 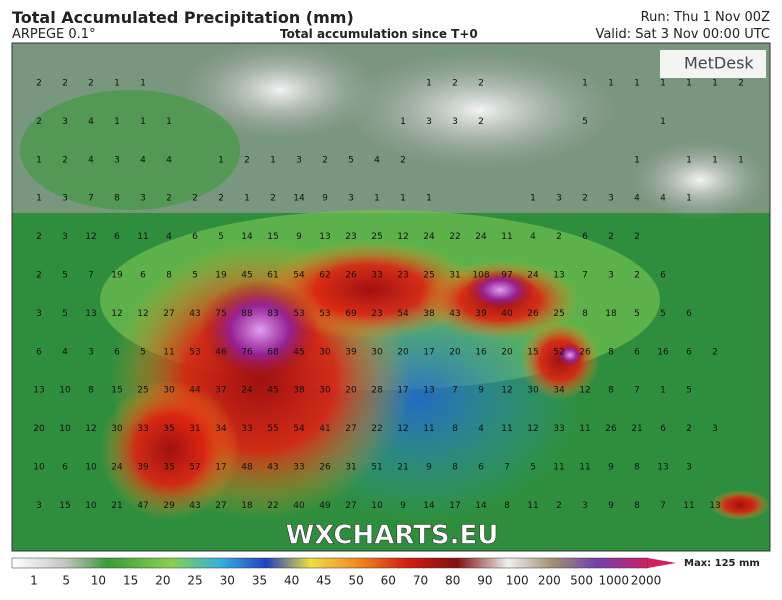 I want to click on grid-value: 62, so click(x=324, y=276).